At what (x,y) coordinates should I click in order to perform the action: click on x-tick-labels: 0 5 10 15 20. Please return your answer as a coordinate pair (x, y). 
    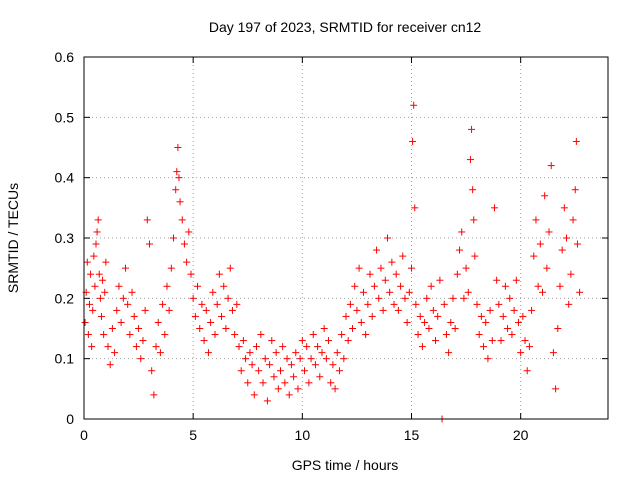
    Looking at the image, I should click on (304, 435).